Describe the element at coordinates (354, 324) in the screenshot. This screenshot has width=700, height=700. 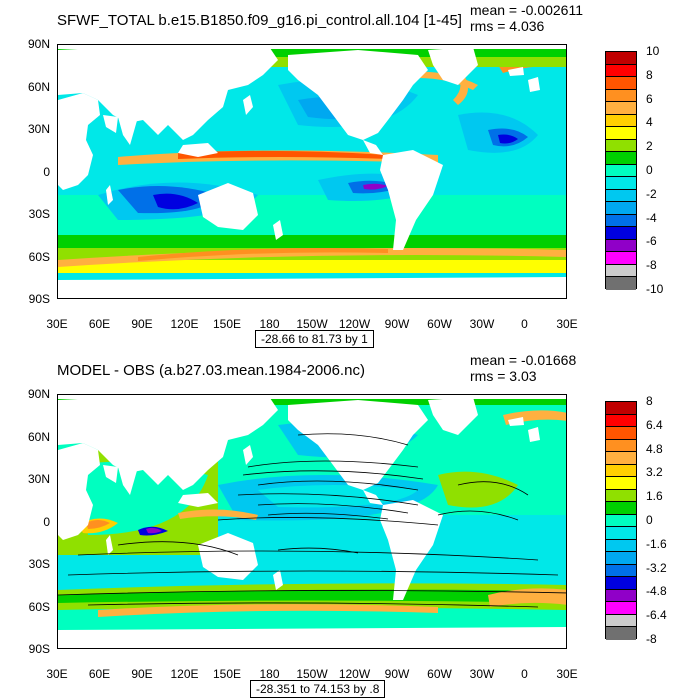
I see `longitude-tick-label: 120W` at that location.